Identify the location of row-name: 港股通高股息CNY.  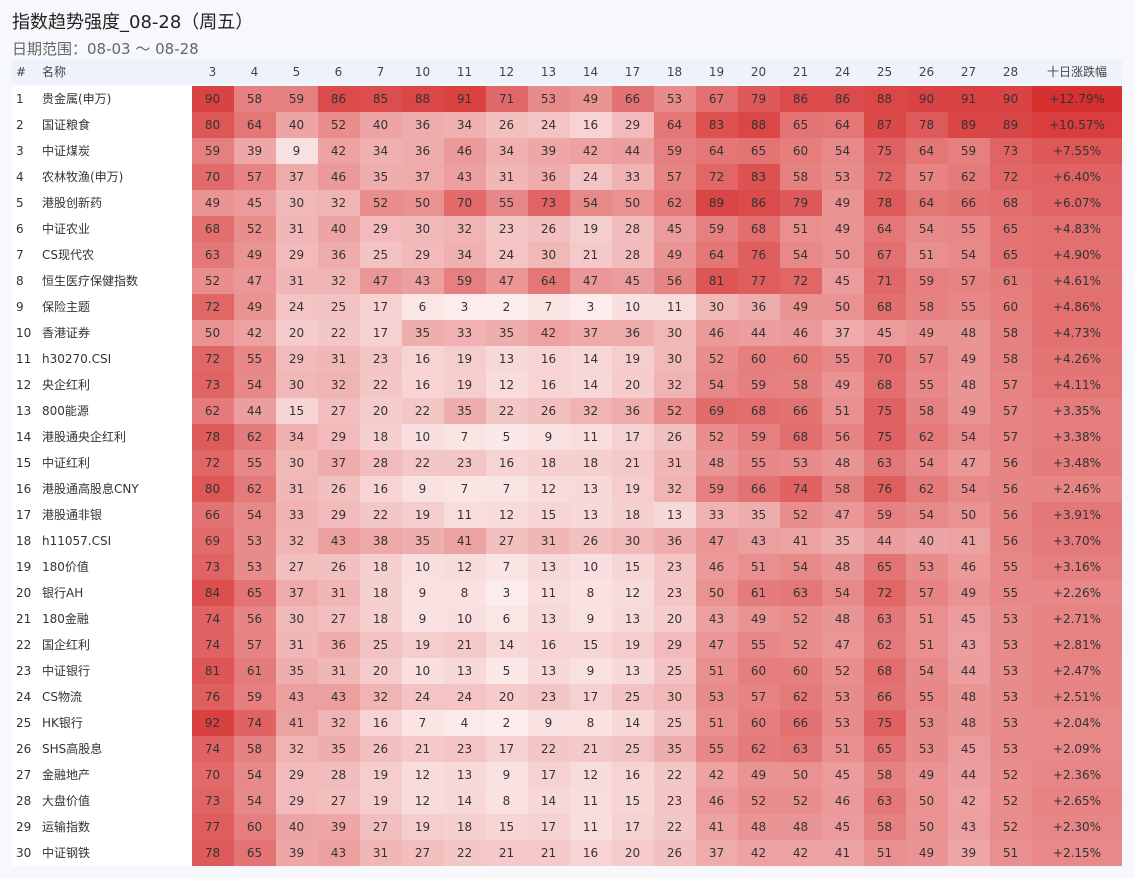
(114, 489).